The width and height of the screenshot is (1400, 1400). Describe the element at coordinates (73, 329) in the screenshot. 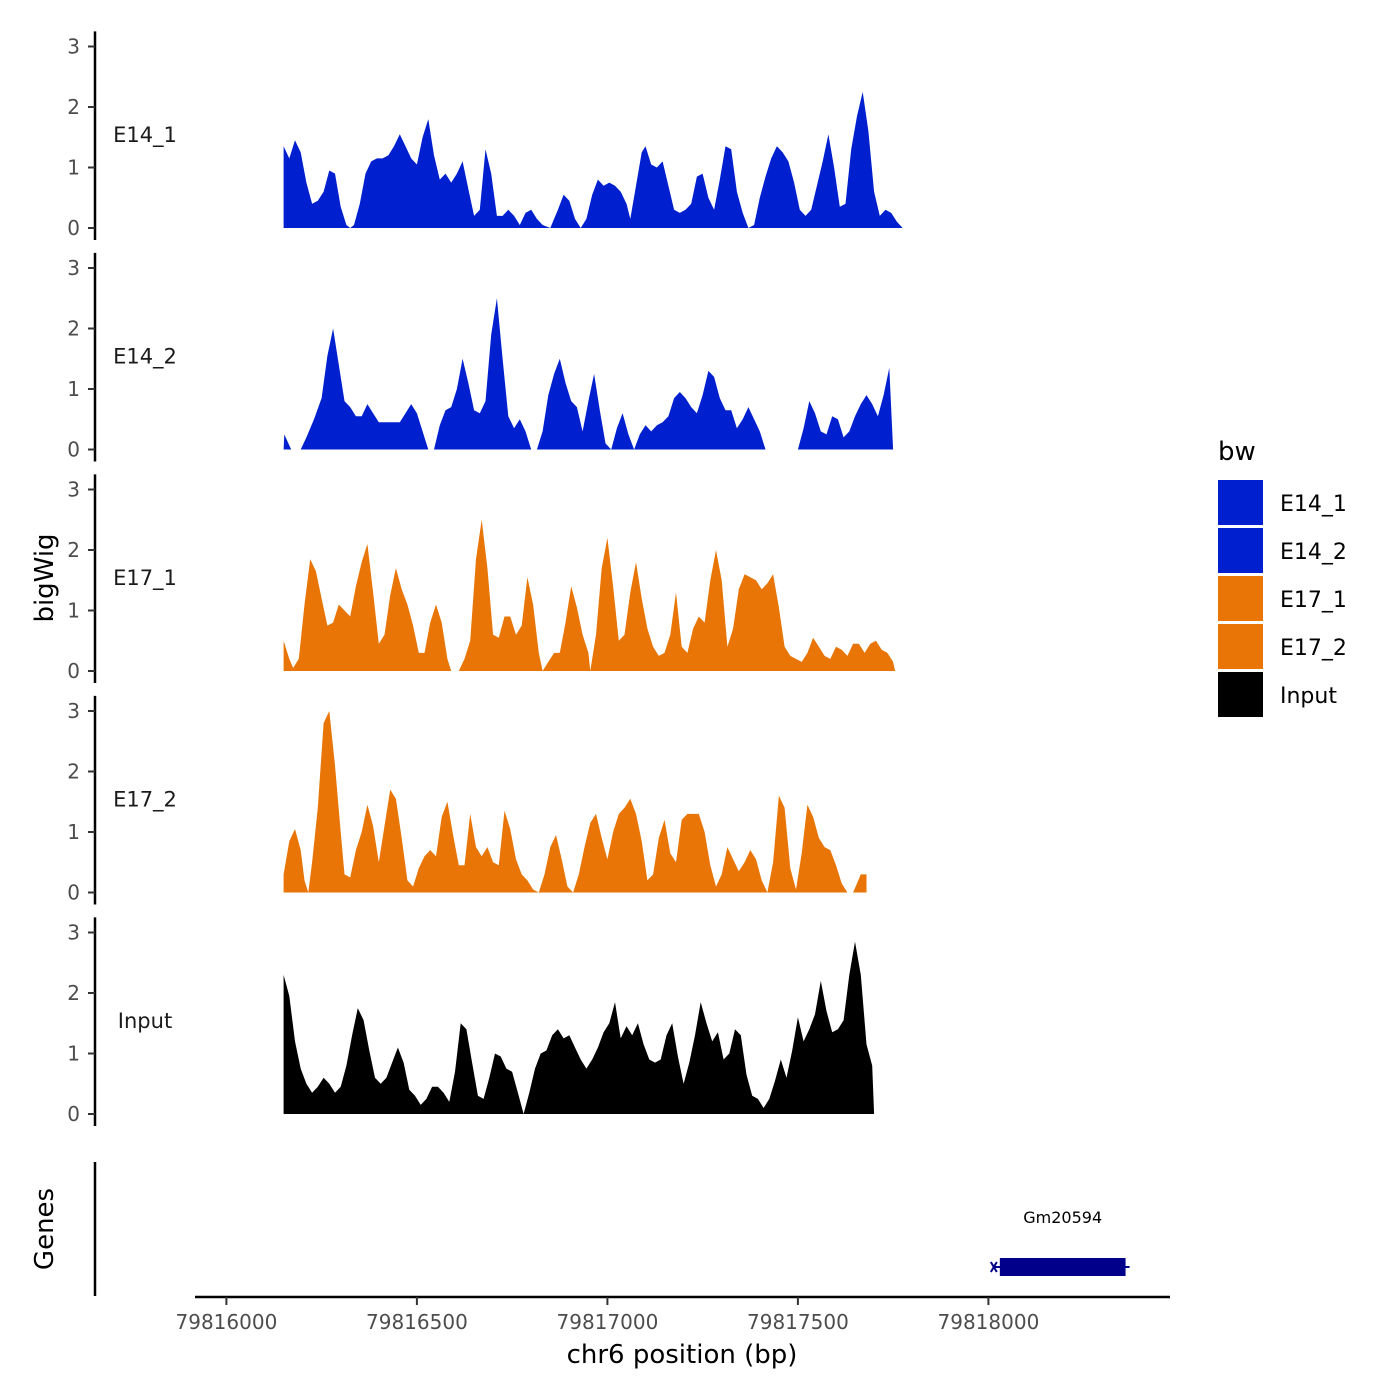

I see `y-tick-label-E14_2-2: 2` at that location.